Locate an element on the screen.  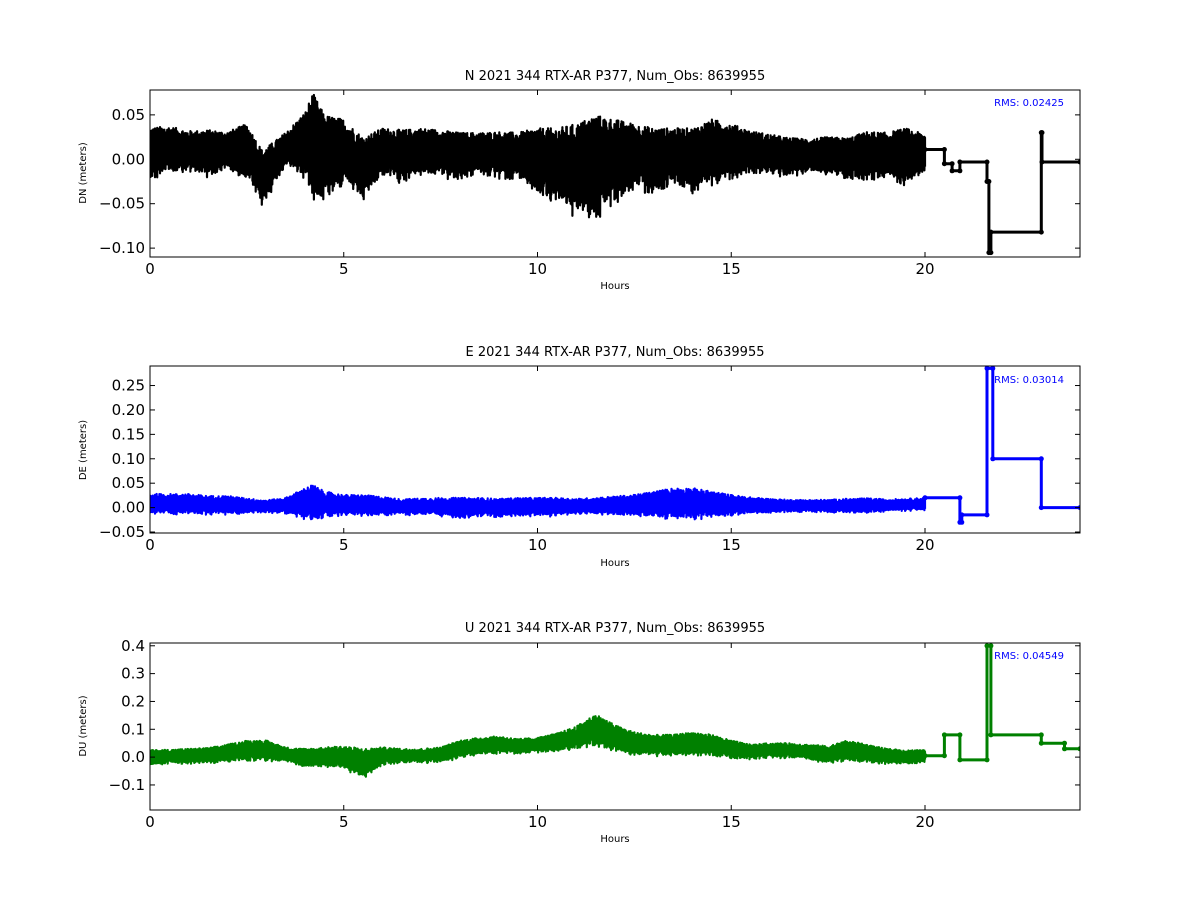
panel-title: N 2021 344 RTX-AR P377, Num_Obs: 8639955 is located at coordinates (615, 76).